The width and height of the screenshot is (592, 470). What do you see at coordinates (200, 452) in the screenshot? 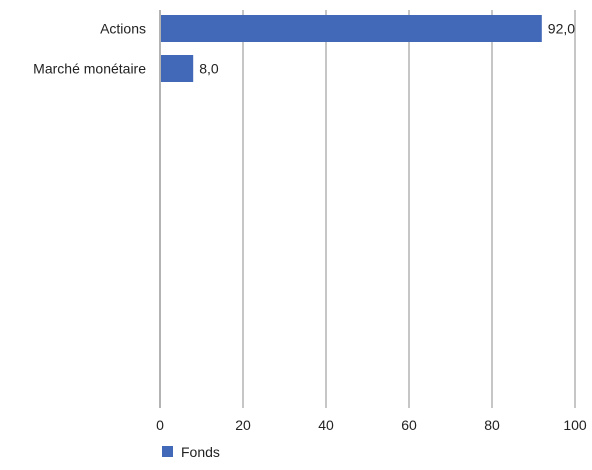
I see `legend-label: Fonds` at bounding box center [200, 452].